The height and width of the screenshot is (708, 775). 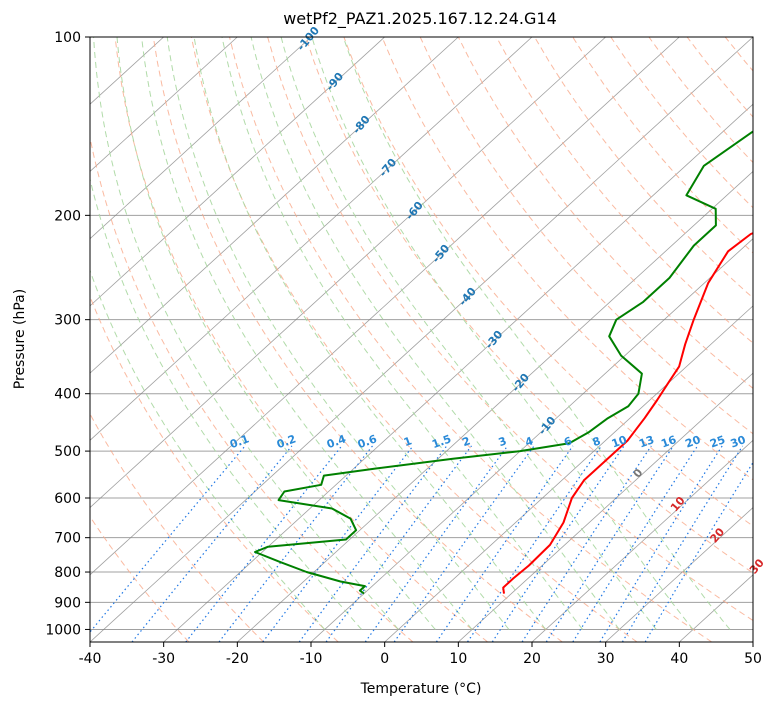 I want to click on x-tick-label: -30, so click(x=163, y=659).